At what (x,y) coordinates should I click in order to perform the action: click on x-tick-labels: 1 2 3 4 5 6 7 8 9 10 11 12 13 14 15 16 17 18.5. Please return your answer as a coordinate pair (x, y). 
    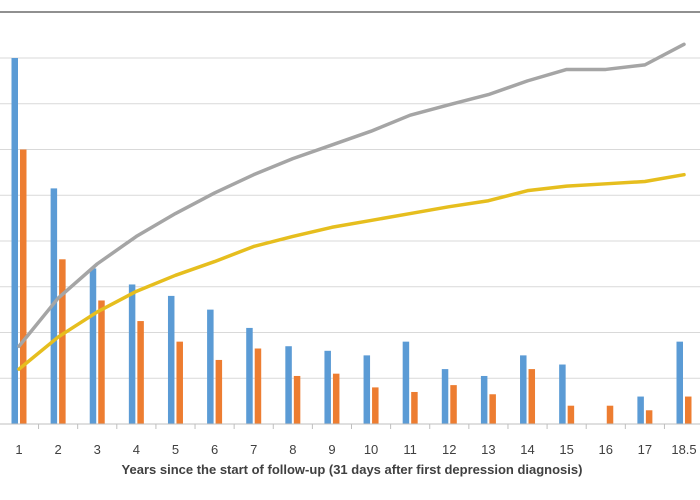
    Looking at the image, I should click on (356, 440).